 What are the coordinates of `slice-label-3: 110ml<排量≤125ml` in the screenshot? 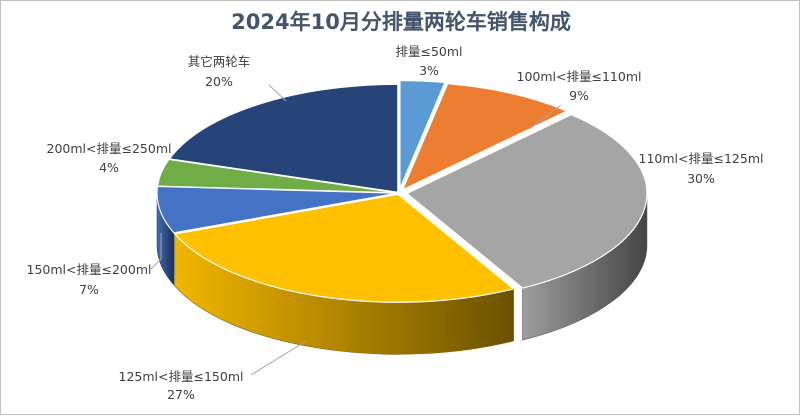 It's located at (701, 158).